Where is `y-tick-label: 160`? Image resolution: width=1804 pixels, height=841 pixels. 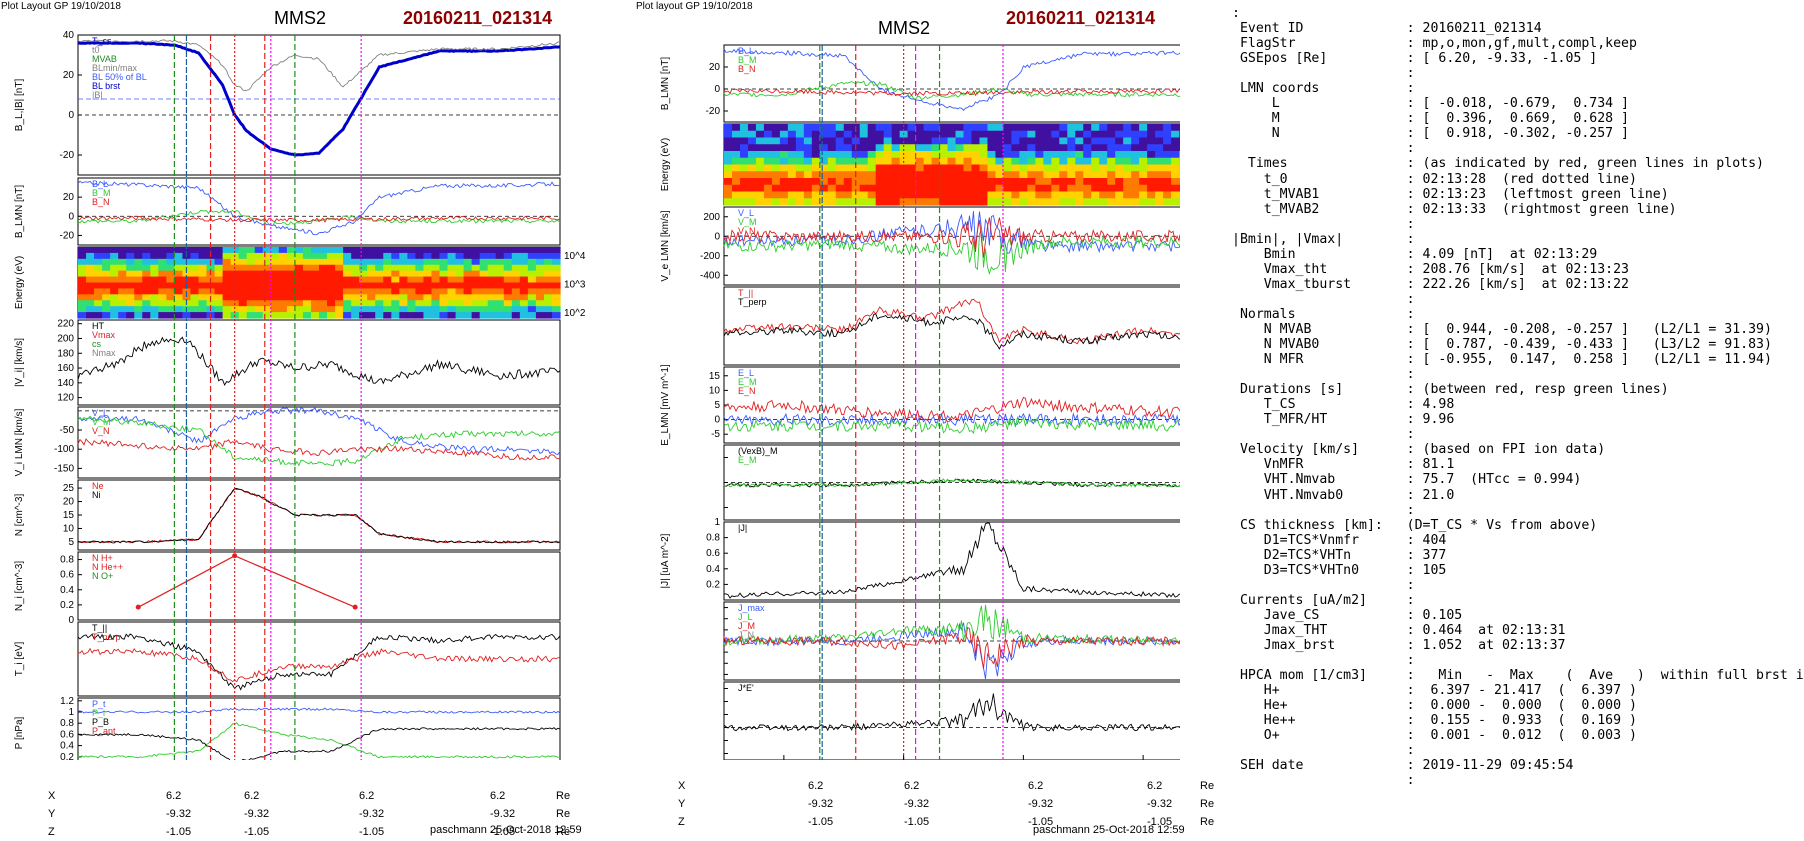 y-tick-label: 160 is located at coordinates (65, 368).